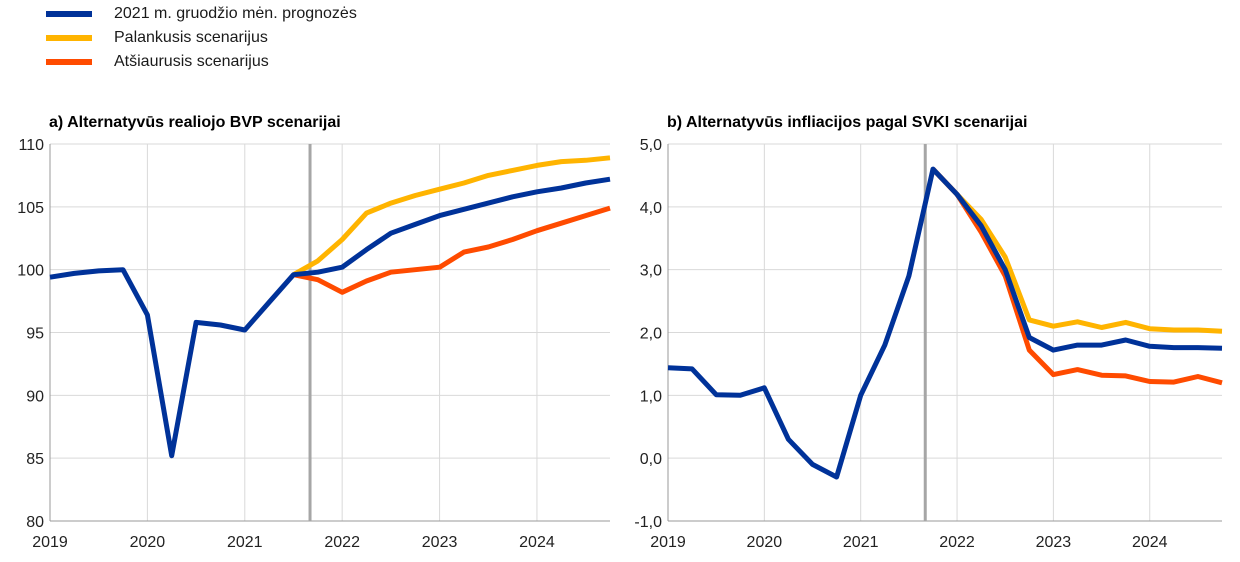  I want to click on y-tick-label: 0,0, so click(651, 459).